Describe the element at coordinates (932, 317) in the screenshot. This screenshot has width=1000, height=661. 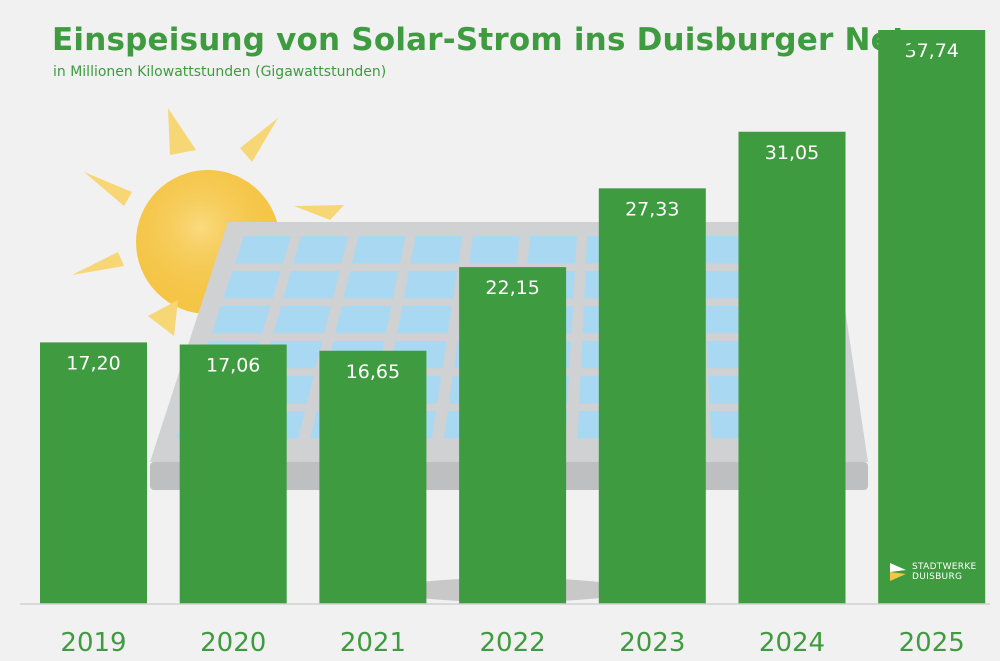
I see `bar-2025` at that location.